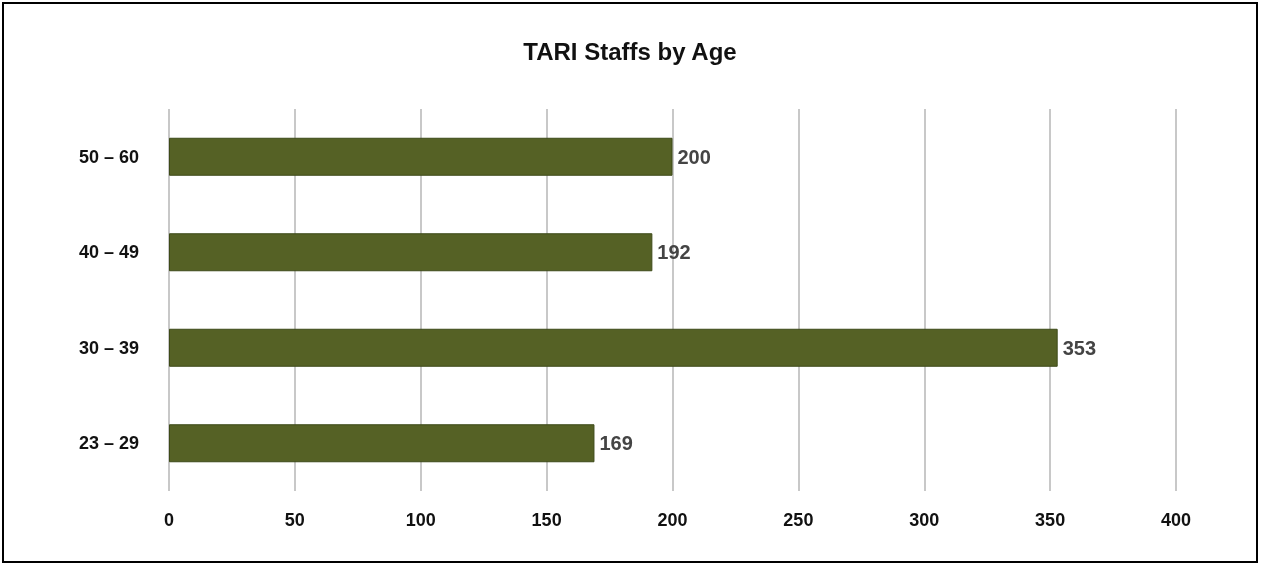 The width and height of the screenshot is (1264, 569). Describe the element at coordinates (1176, 520) in the screenshot. I see `x-tick-label: 400` at that location.